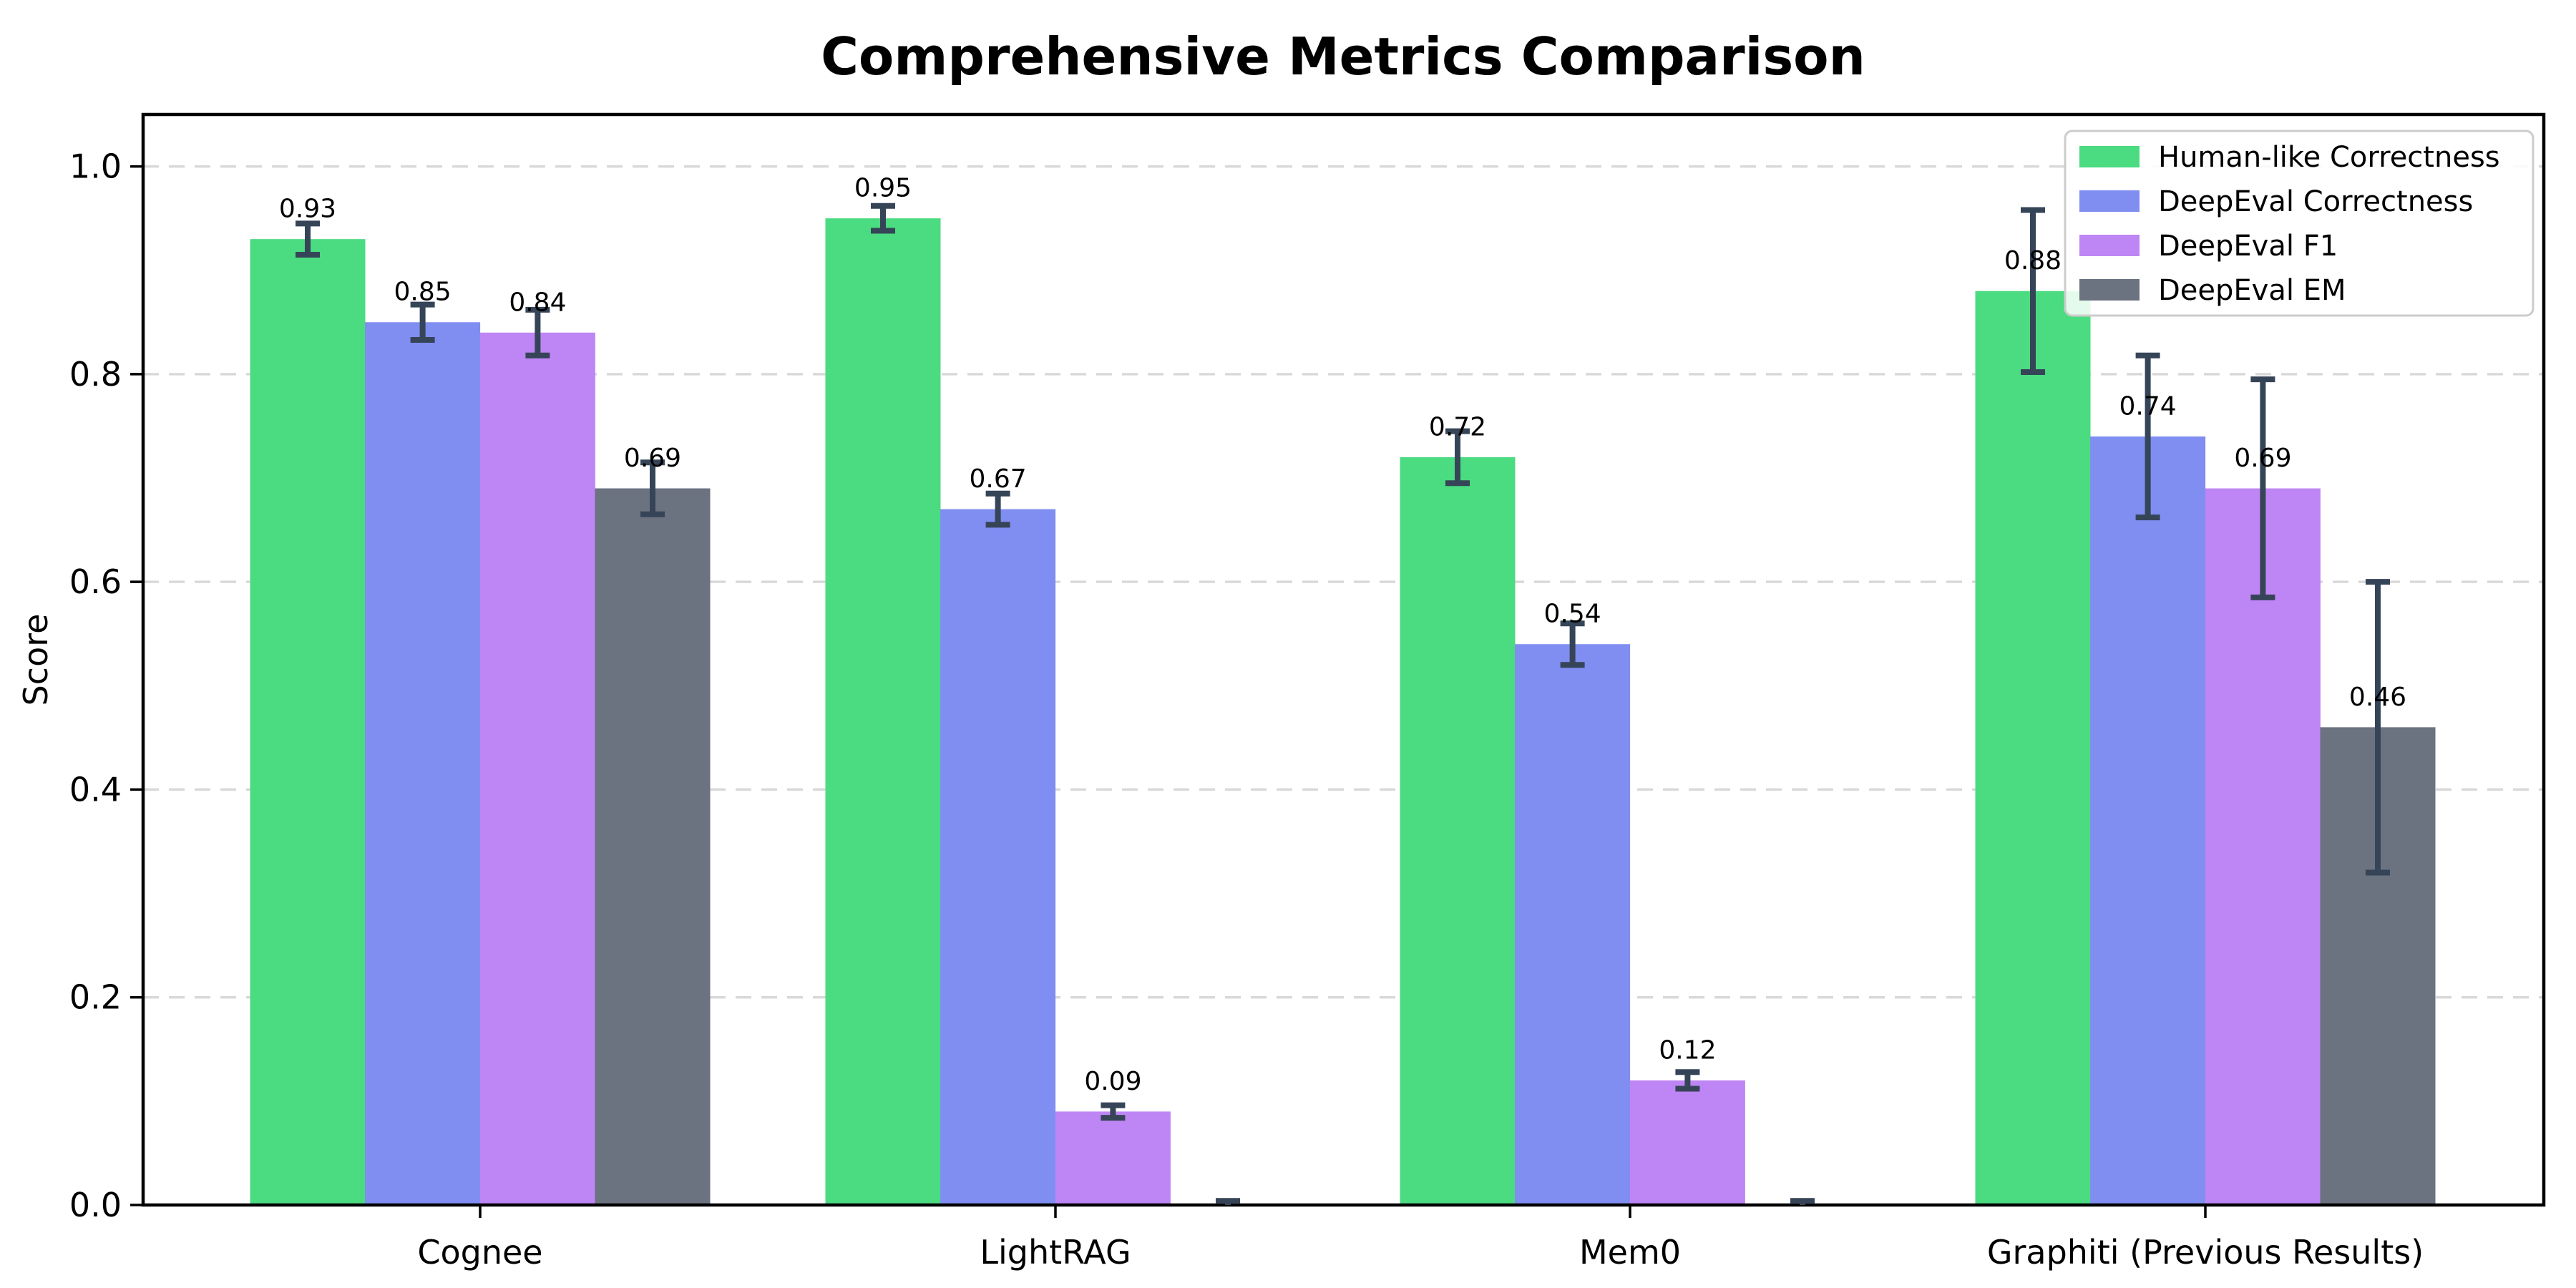 The width and height of the screenshot is (2576, 1288). I want to click on x-tick-label-2: LightRAG, so click(1055, 1252).